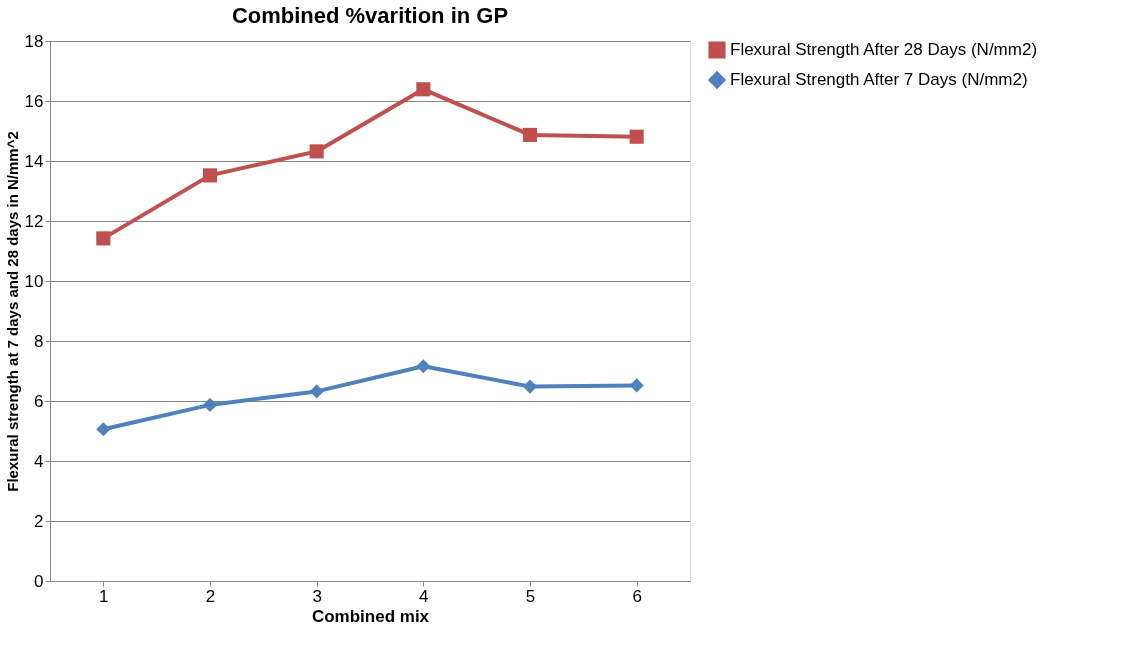 The width and height of the screenshot is (1137, 665). I want to click on x-tick-label: 6, so click(637, 596).